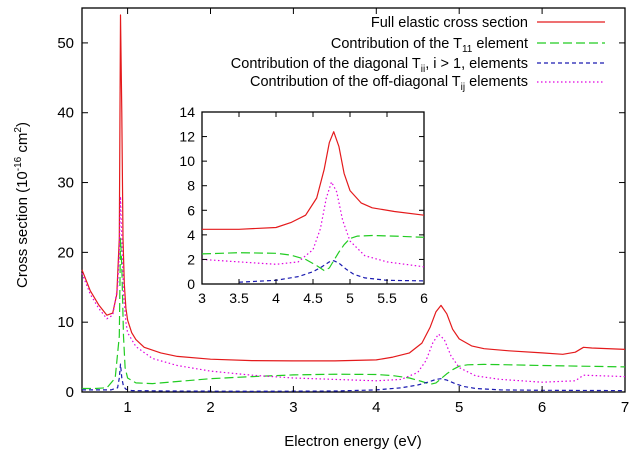 The height and width of the screenshot is (454, 630). I want to click on inset-series-line-full-elastic, so click(313, 180).